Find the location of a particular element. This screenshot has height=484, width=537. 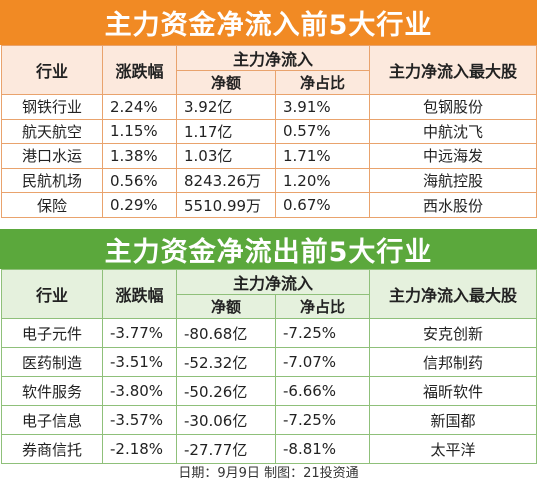

table-row: 医药制造 -3.51% -52.32亿 -7.07% 信邦制药 is located at coordinates (269, 362).